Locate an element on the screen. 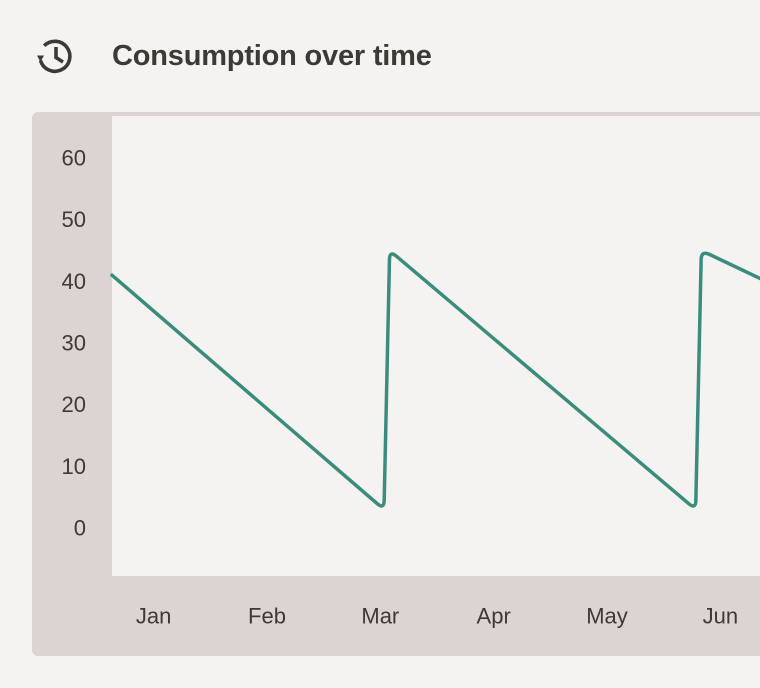 The image size is (760, 688). chart-header: Consumption over time is located at coordinates (231, 56).